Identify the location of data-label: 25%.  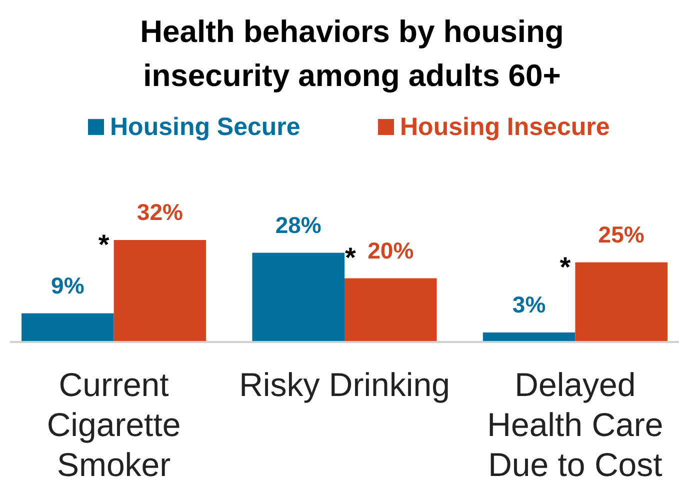
(621, 234).